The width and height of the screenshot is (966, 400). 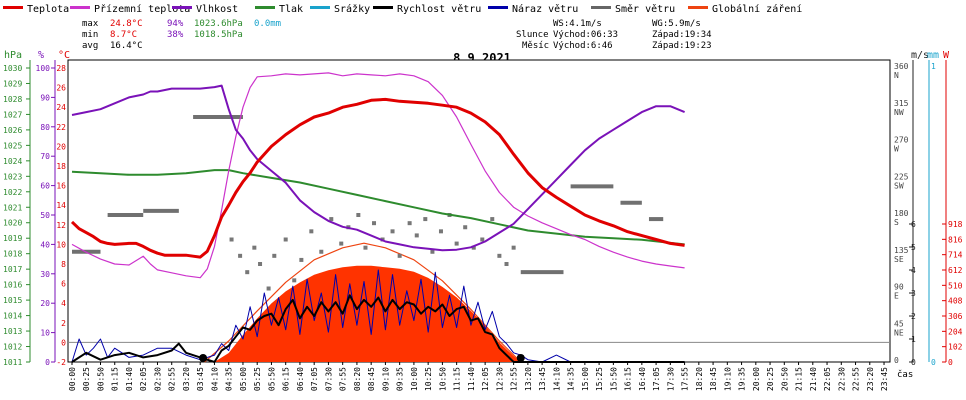 What do you see at coordinates (599, 379) in the screenshot?
I see `x-tick-label: 15:25` at bounding box center [599, 379].